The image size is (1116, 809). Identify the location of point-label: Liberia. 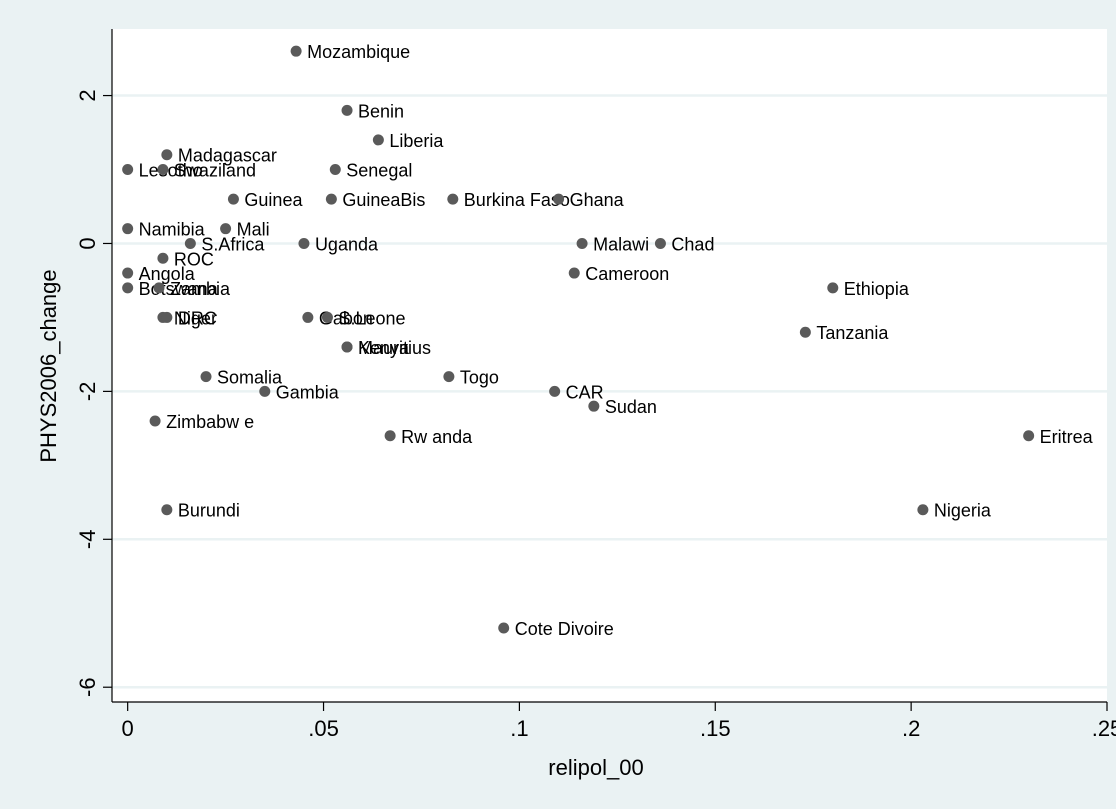
(416, 141).